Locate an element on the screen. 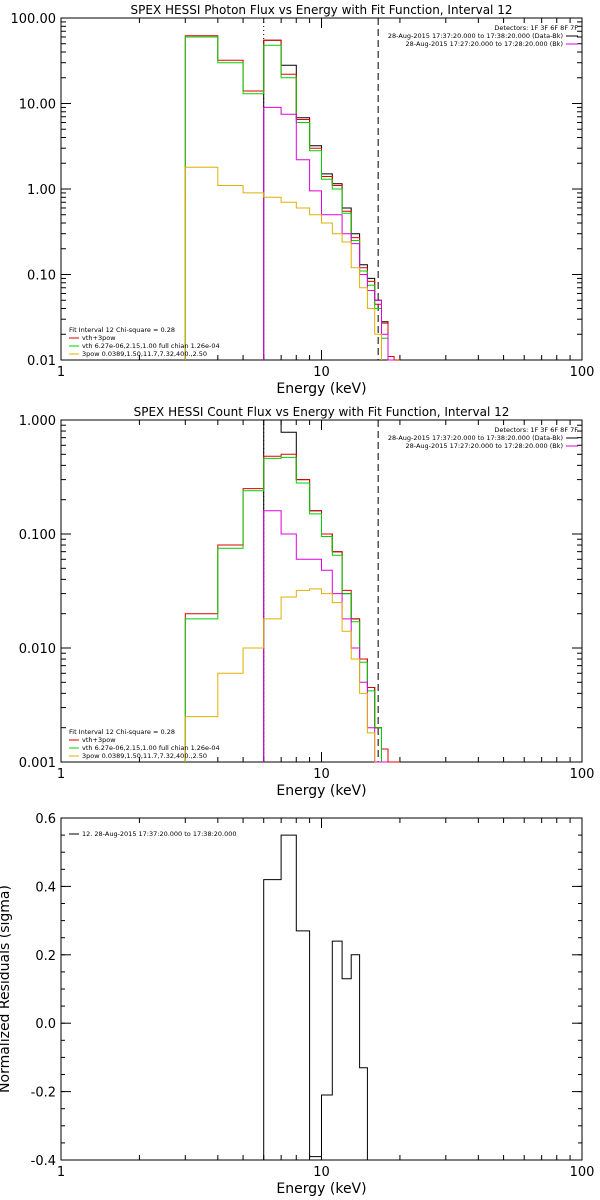 The width and height of the screenshot is (600, 1200). y-axis-label: Normalized Residuals (sigma) is located at coordinates (6, 989).